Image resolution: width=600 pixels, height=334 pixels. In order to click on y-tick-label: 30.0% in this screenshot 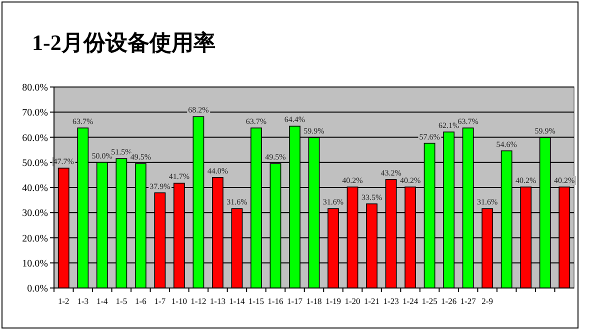, I will do `click(35, 214)`.